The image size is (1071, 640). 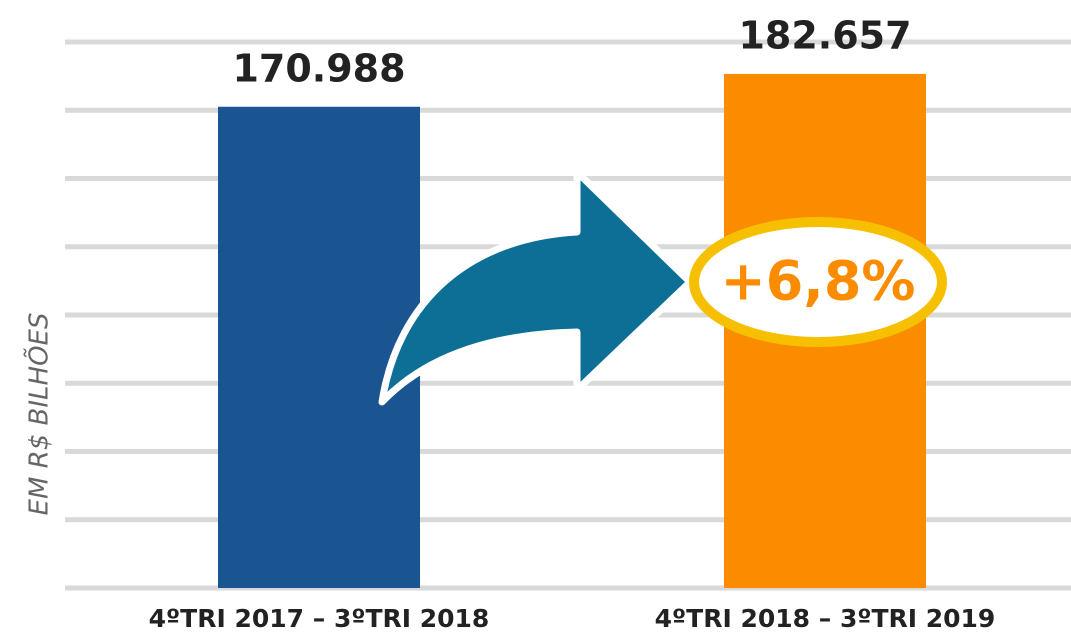 What do you see at coordinates (39, 414) in the screenshot?
I see `y-axis-label: EM R$ BILHÕES` at bounding box center [39, 414].